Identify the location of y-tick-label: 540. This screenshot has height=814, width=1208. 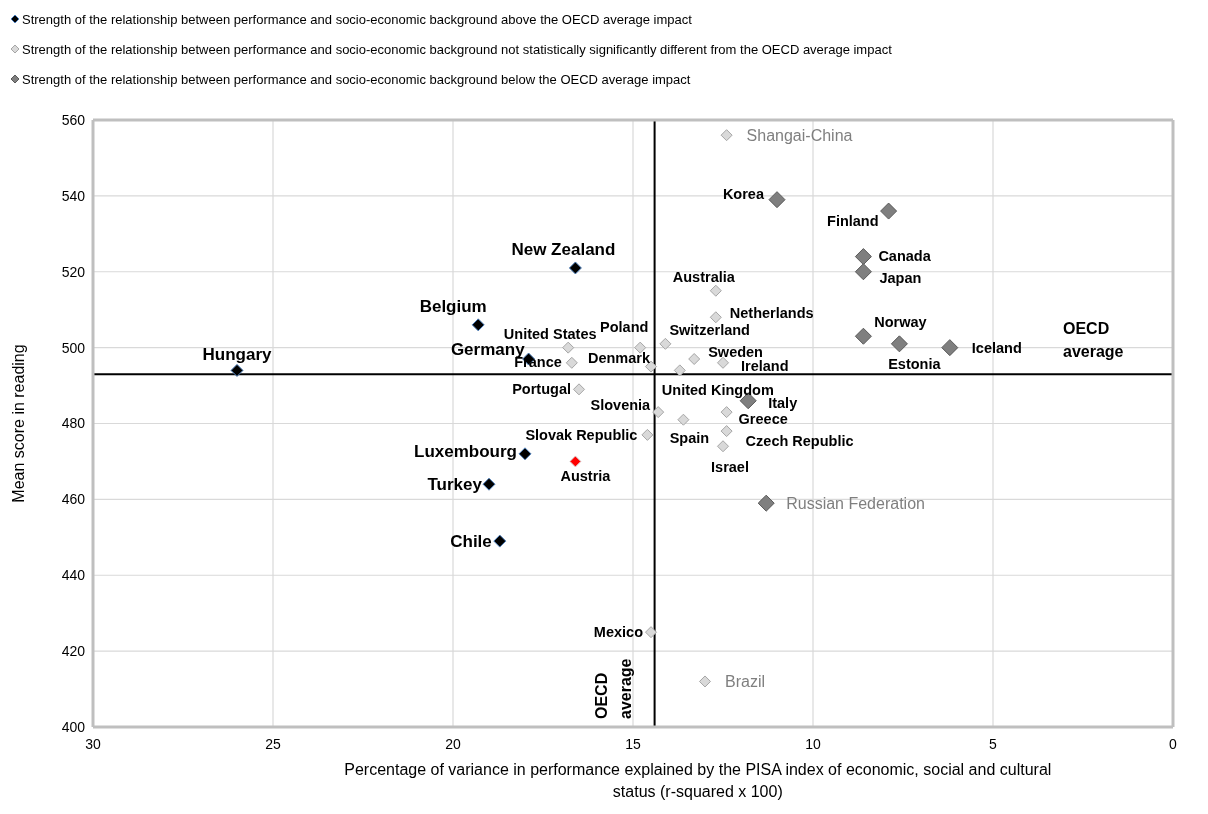
(73, 195).